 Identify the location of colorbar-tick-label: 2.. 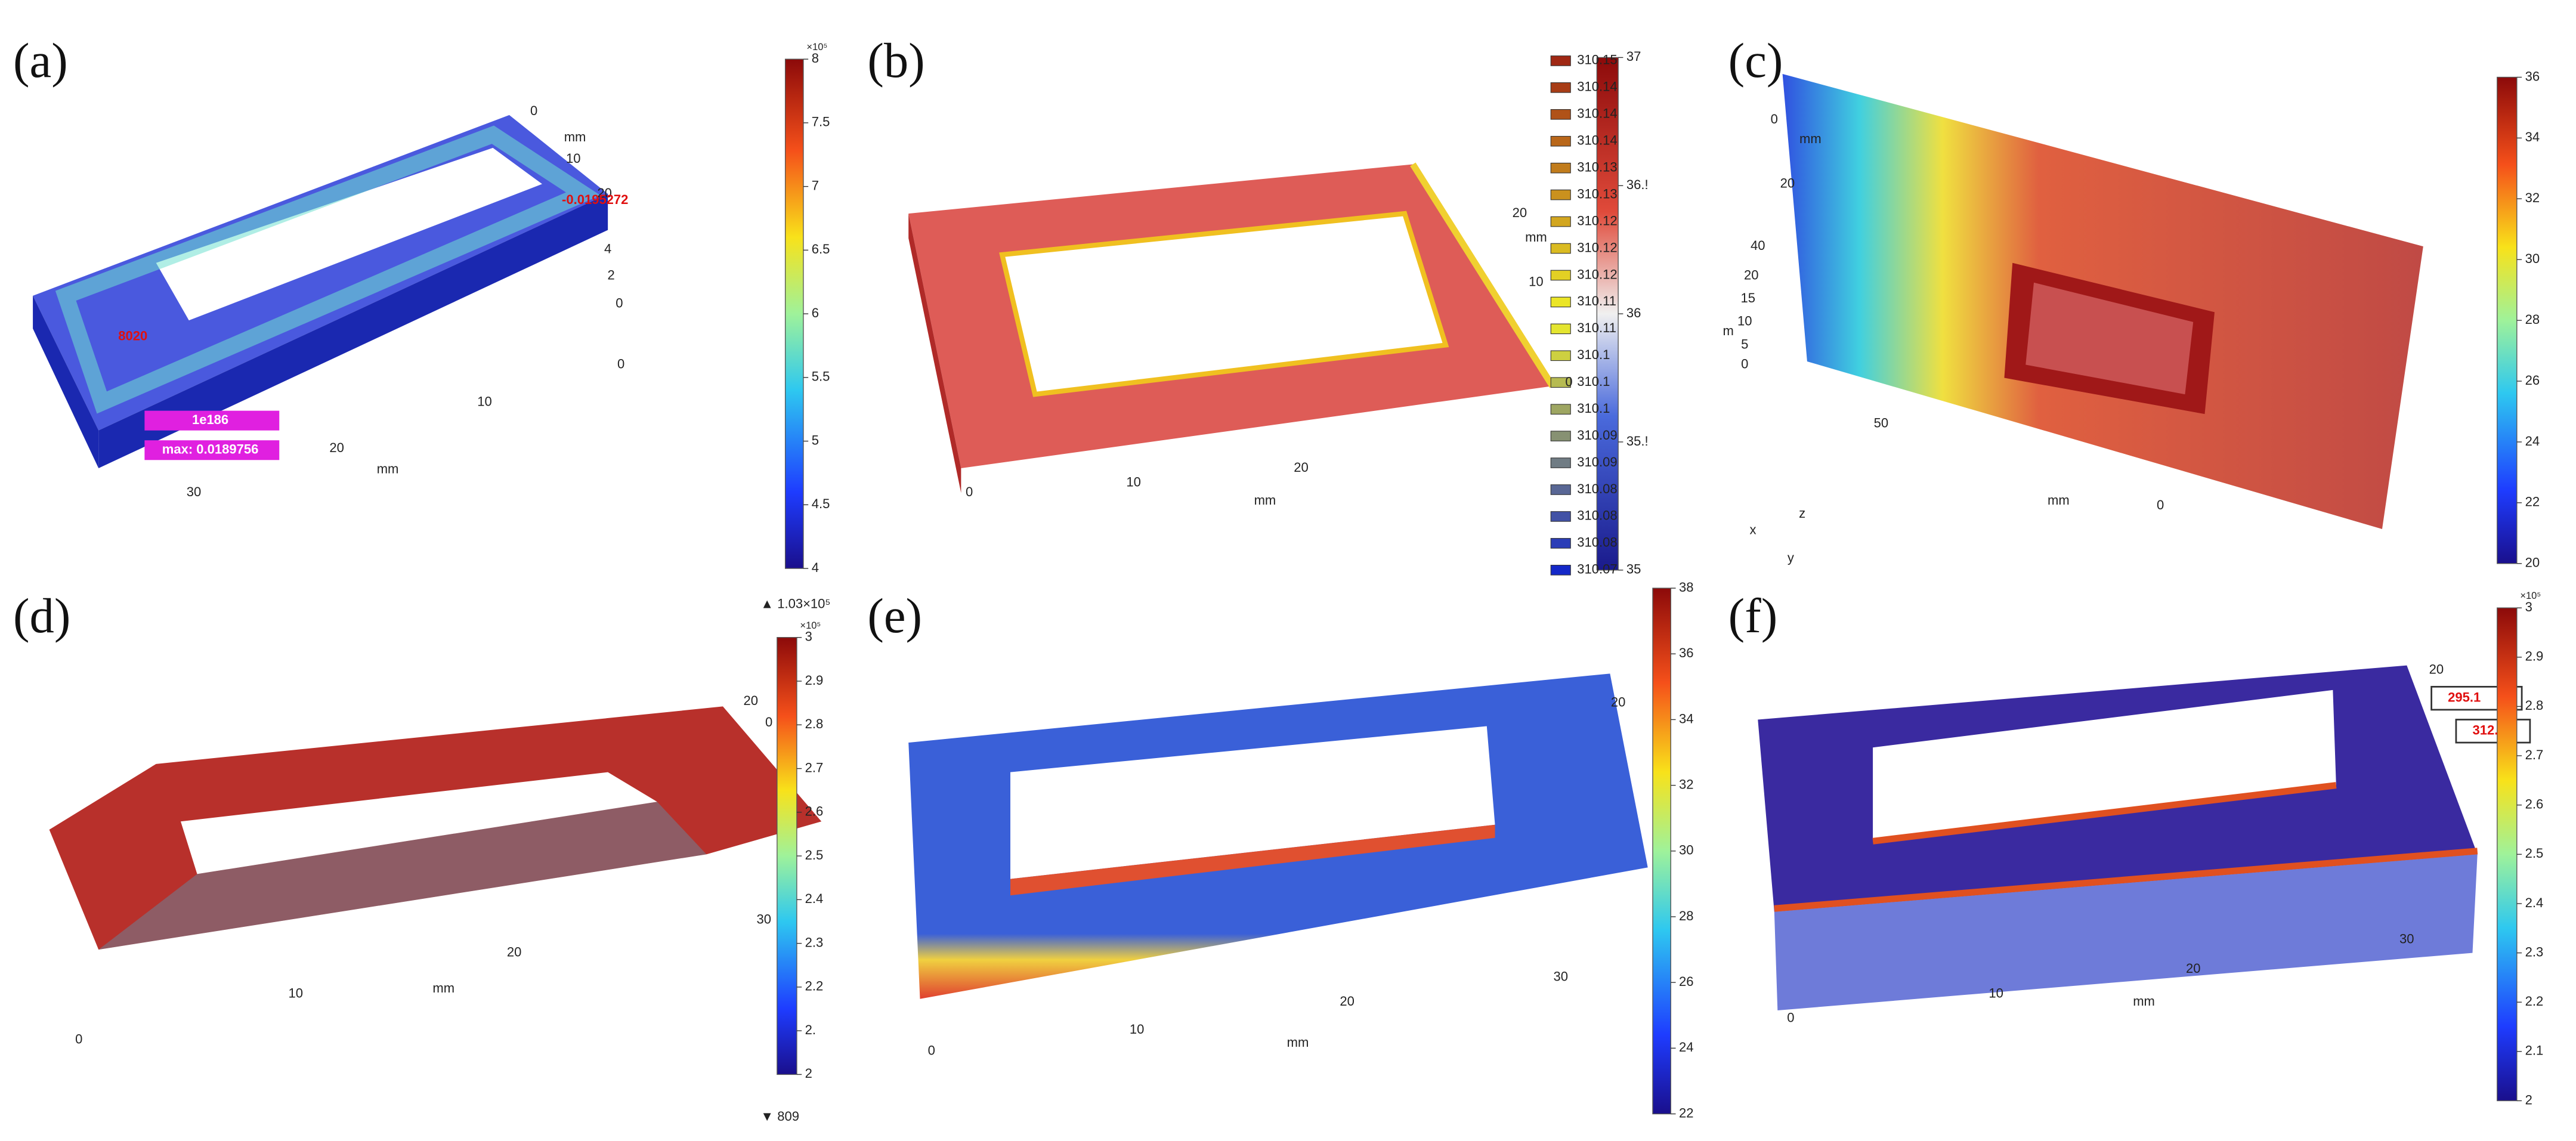
(810, 1029).